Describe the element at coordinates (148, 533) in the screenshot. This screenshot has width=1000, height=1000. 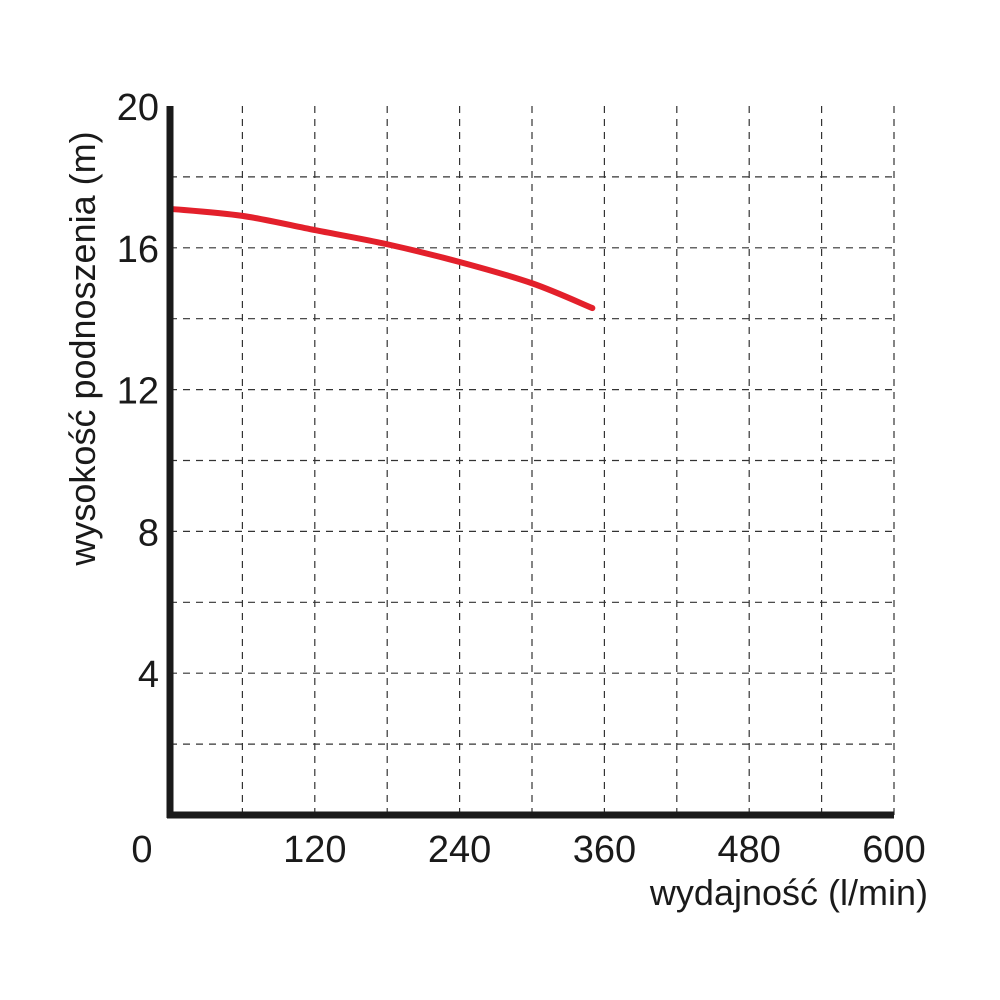
I see `y-tick-label: 8` at that location.